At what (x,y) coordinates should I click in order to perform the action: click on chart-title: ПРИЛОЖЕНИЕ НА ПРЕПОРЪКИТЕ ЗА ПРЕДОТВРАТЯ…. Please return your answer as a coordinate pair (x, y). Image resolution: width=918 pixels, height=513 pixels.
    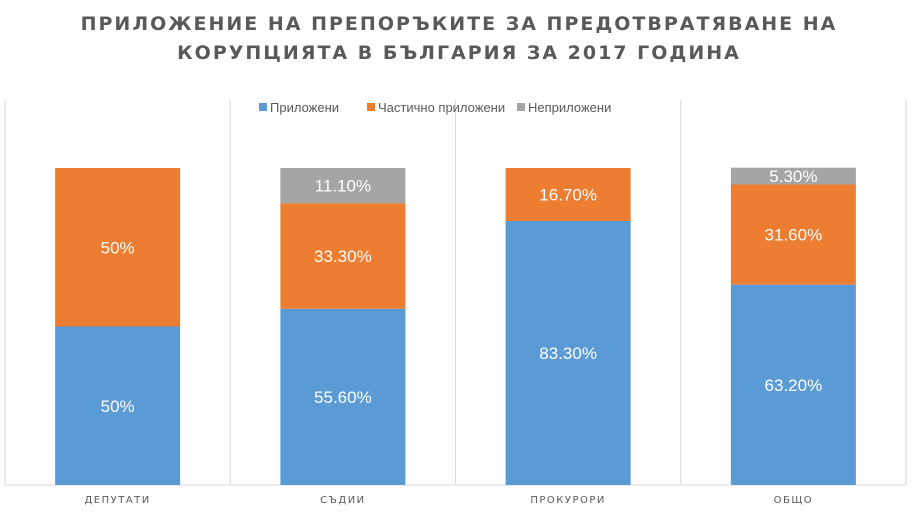
    Looking at the image, I should click on (459, 39).